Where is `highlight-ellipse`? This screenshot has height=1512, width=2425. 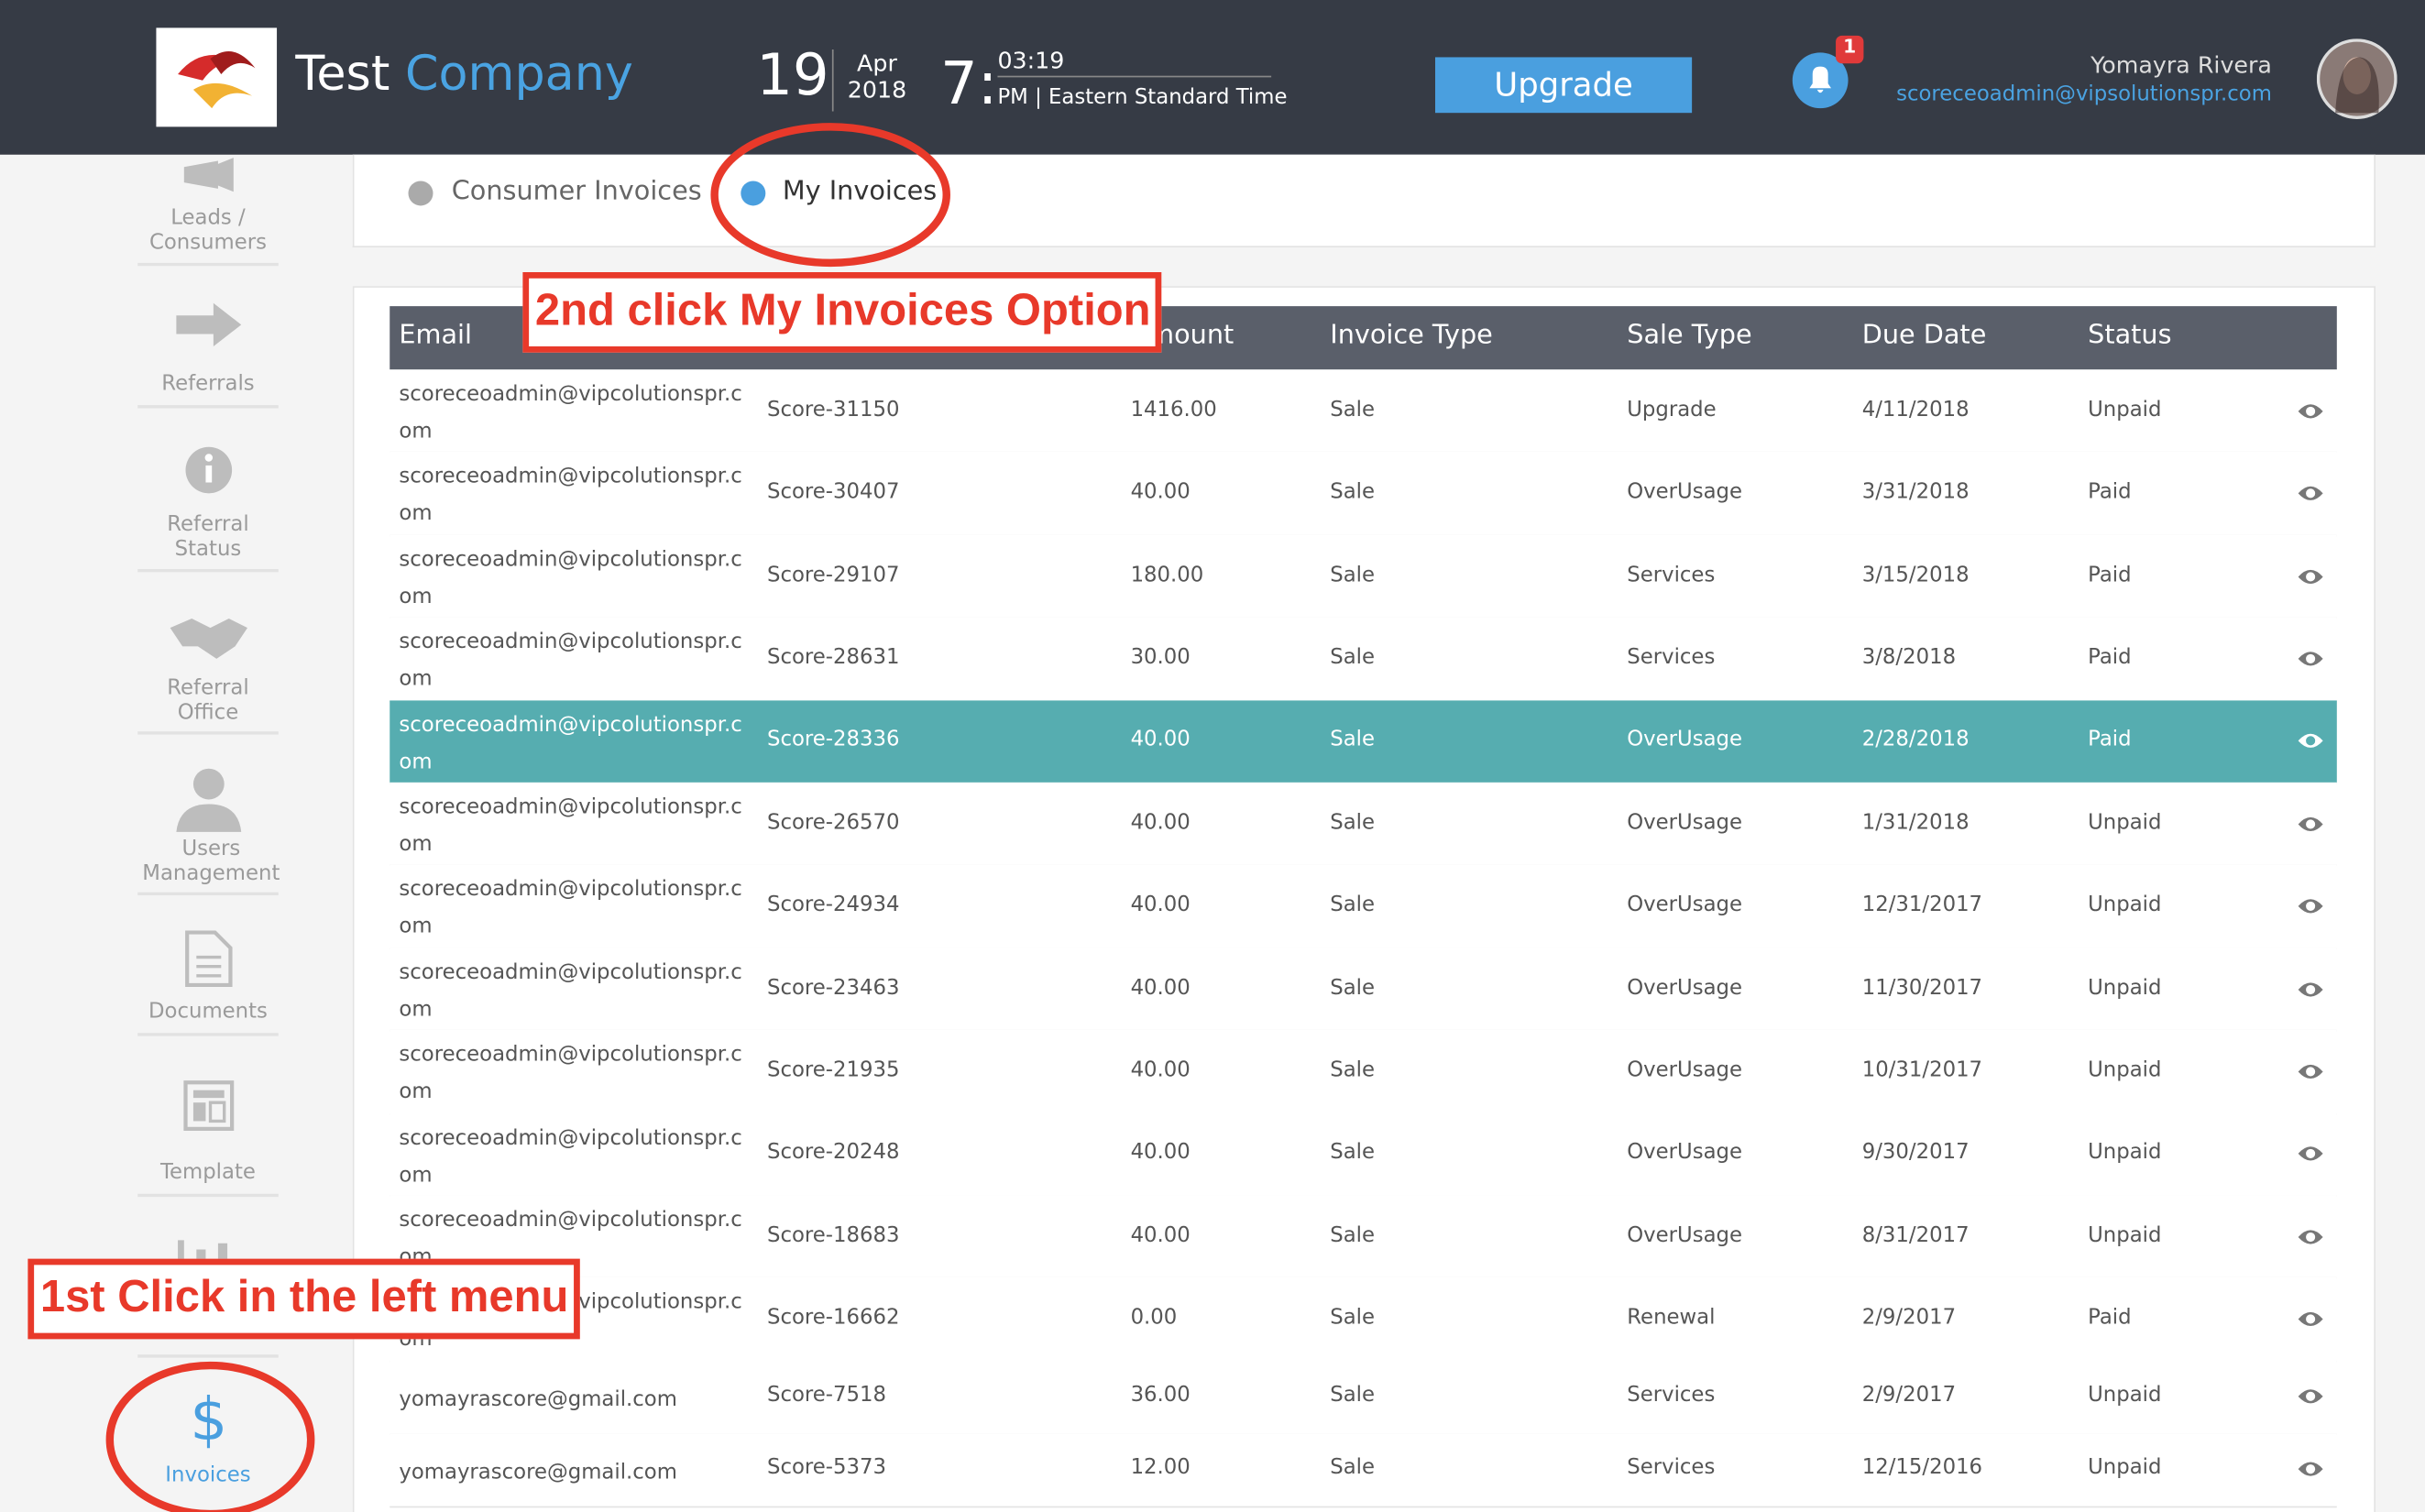
highlight-ellipse is located at coordinates (830, 195).